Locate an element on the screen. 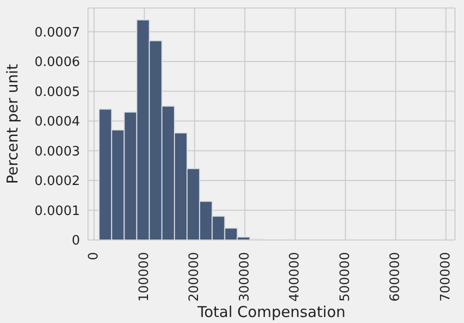 The height and width of the screenshot is (323, 464). x-tick-label: 400000 is located at coordinates (295, 277).